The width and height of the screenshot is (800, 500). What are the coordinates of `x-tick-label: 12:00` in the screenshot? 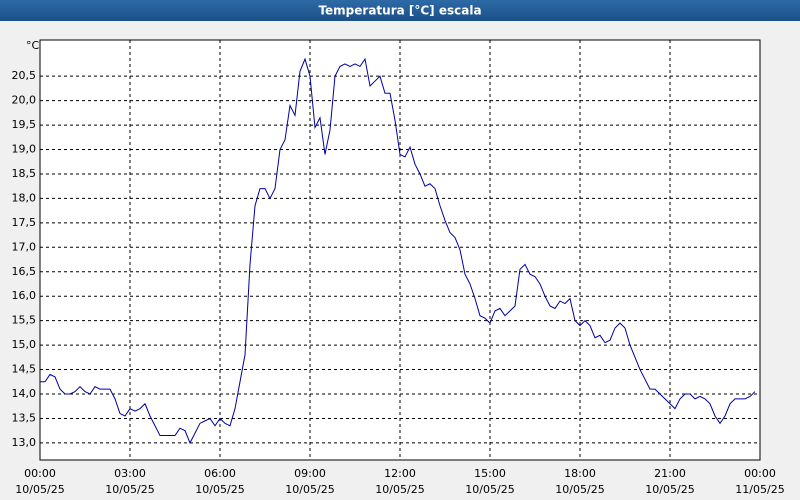 It's located at (400, 473).